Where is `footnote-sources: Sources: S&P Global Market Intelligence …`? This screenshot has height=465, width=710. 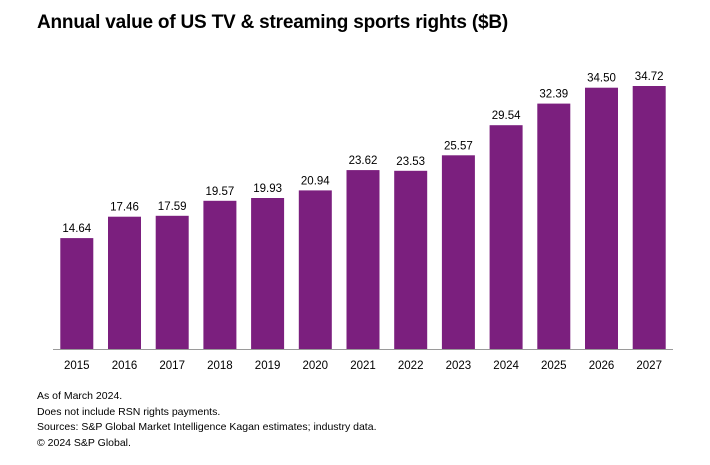
footnote-sources: Sources: S&P Global Market Intelligence … is located at coordinates (207, 427).